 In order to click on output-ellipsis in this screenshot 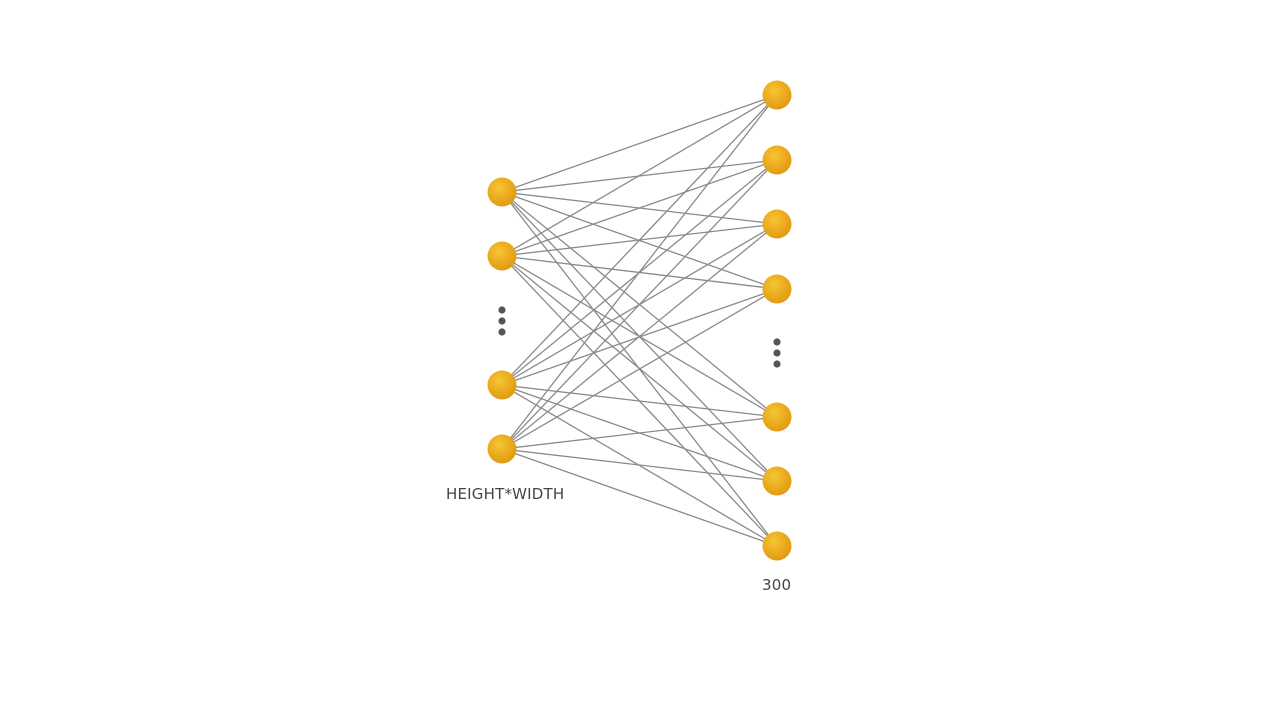, I will do `click(777, 353)`.